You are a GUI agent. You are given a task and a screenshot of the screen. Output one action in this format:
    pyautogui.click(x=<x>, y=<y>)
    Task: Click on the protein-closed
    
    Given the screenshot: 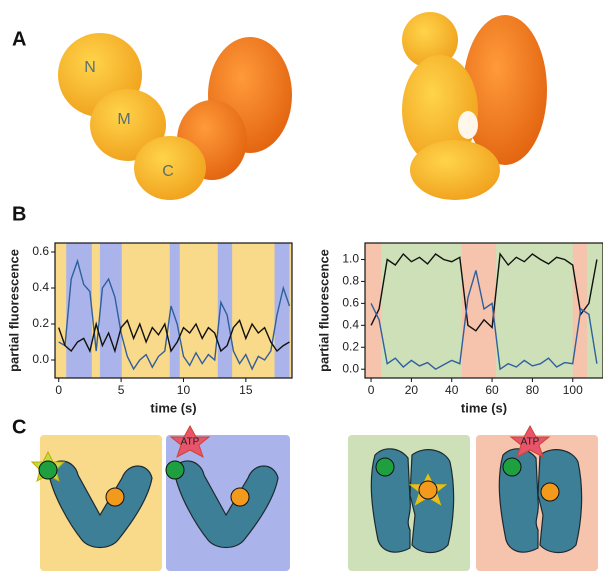 What is the action you would take?
    pyautogui.click(x=474, y=106)
    